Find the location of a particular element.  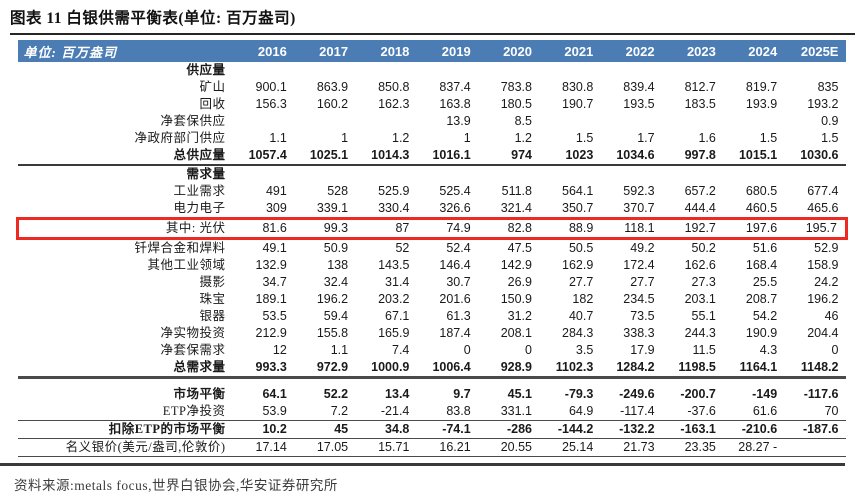

value-cell: -144.2 is located at coordinates (570, 429).